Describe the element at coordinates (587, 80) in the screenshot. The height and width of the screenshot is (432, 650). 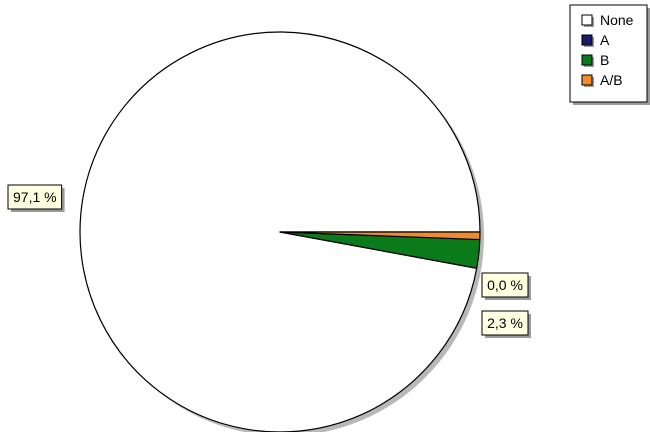
I see `legend-swatch-a-b` at that location.